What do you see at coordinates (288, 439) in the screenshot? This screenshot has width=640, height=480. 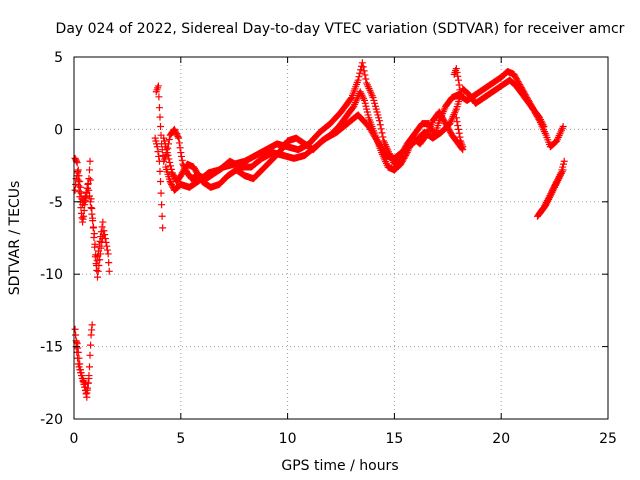 I see `x-tick-label: 10` at bounding box center [288, 439].